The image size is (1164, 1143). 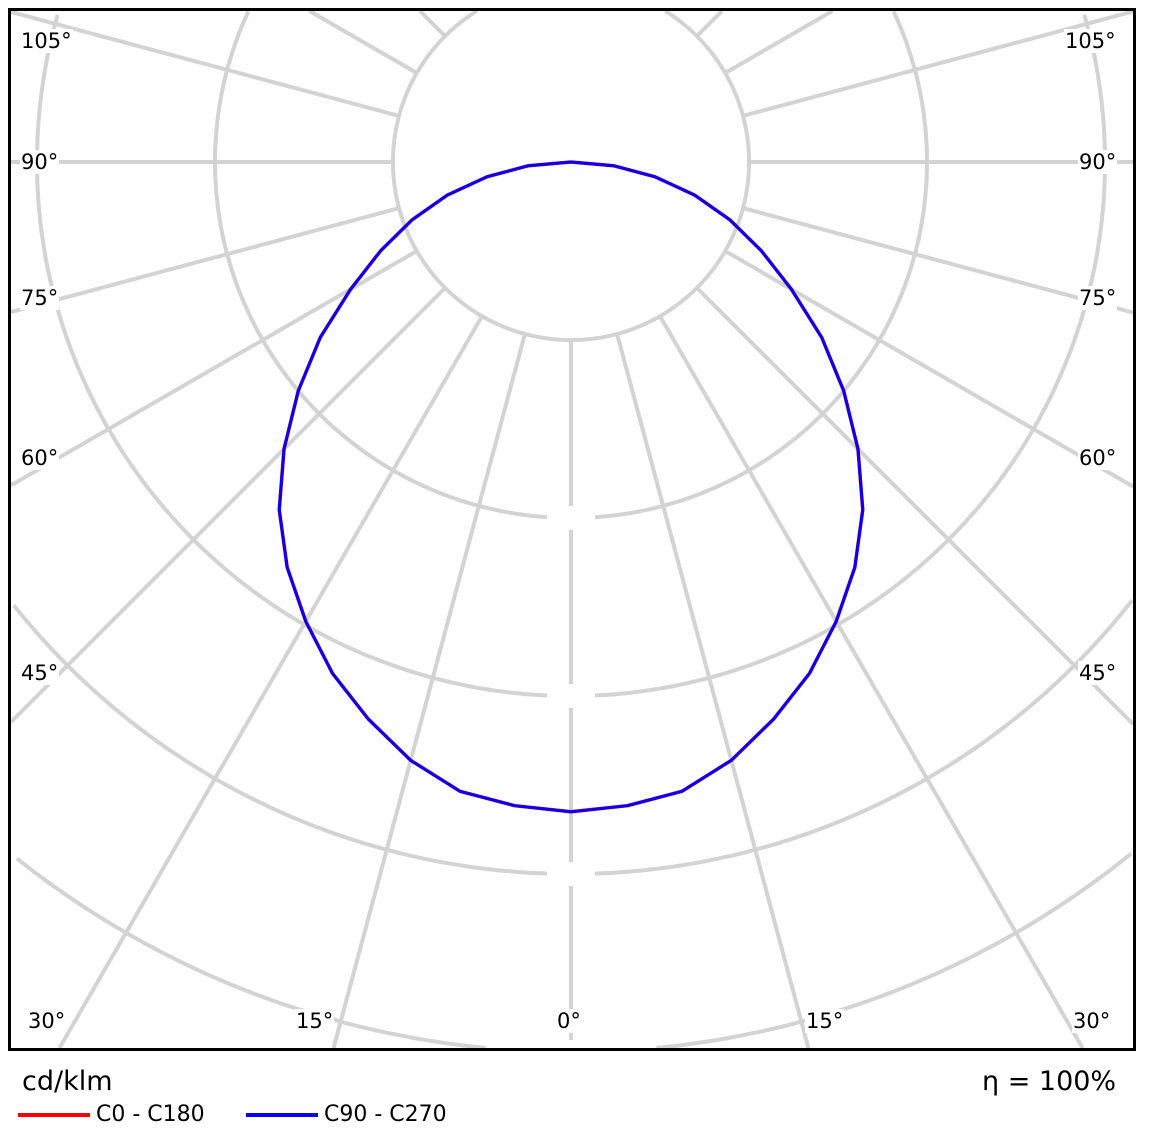 What do you see at coordinates (46, 41) in the screenshot?
I see `angle-label-left-105: 105°` at bounding box center [46, 41].